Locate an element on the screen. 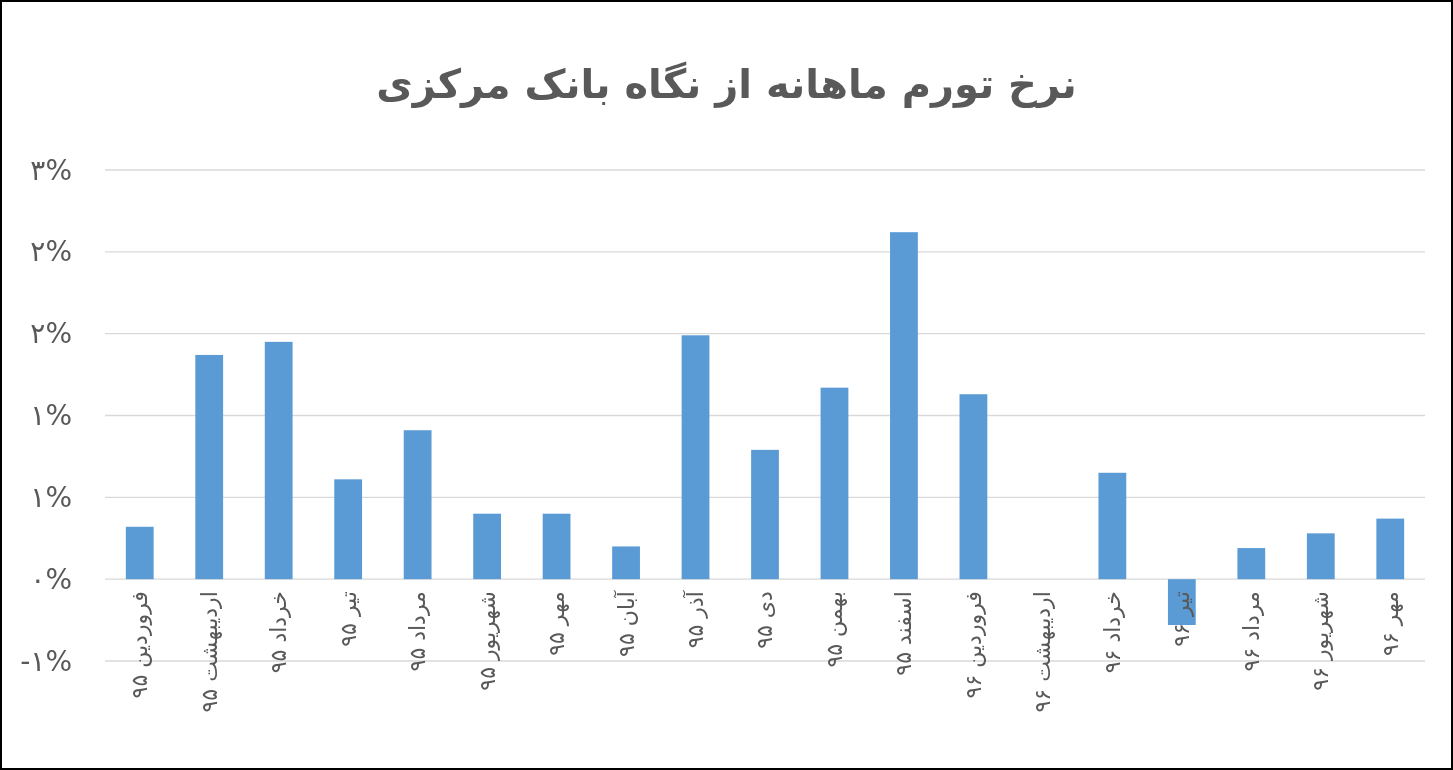 This screenshot has height=770, width=1453. x-tick-label: مهر ۹۵ is located at coordinates (557, 623).